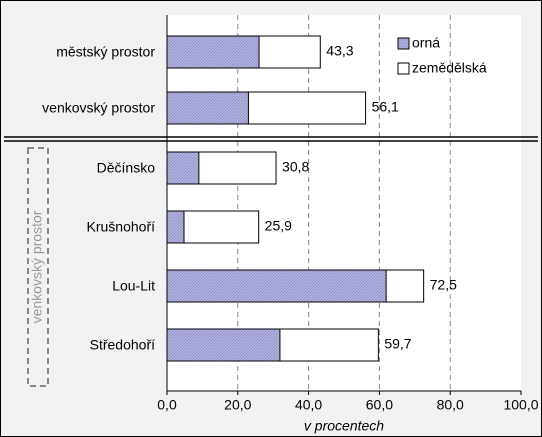 This screenshot has height=437, width=542. I want to click on group-bracket, so click(38, 267).